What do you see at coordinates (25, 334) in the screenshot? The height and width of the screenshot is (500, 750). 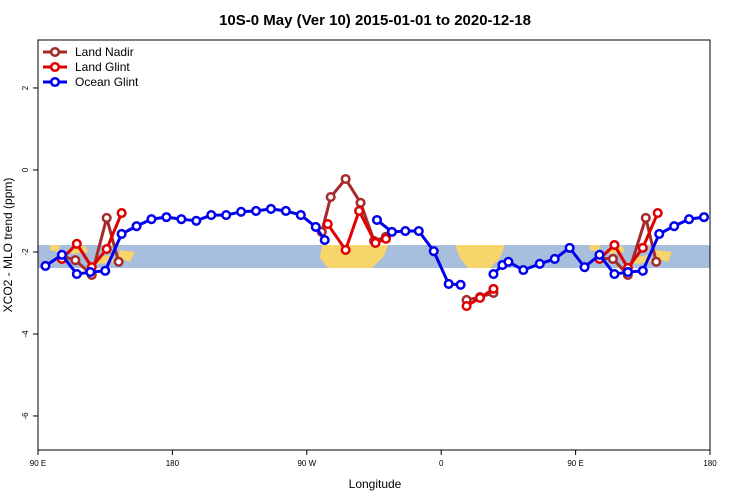 I see `y-tick-label: -4` at bounding box center [25, 334].